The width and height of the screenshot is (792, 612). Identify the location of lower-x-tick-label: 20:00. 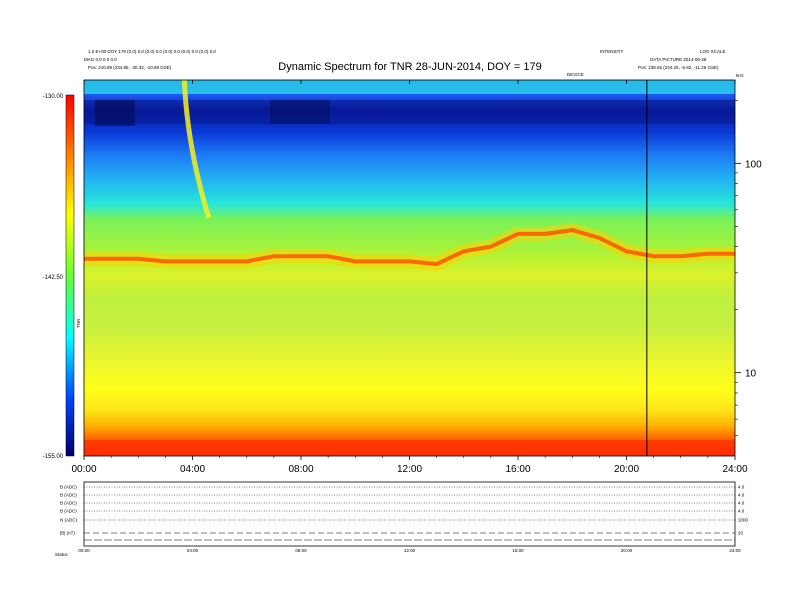
(627, 550).